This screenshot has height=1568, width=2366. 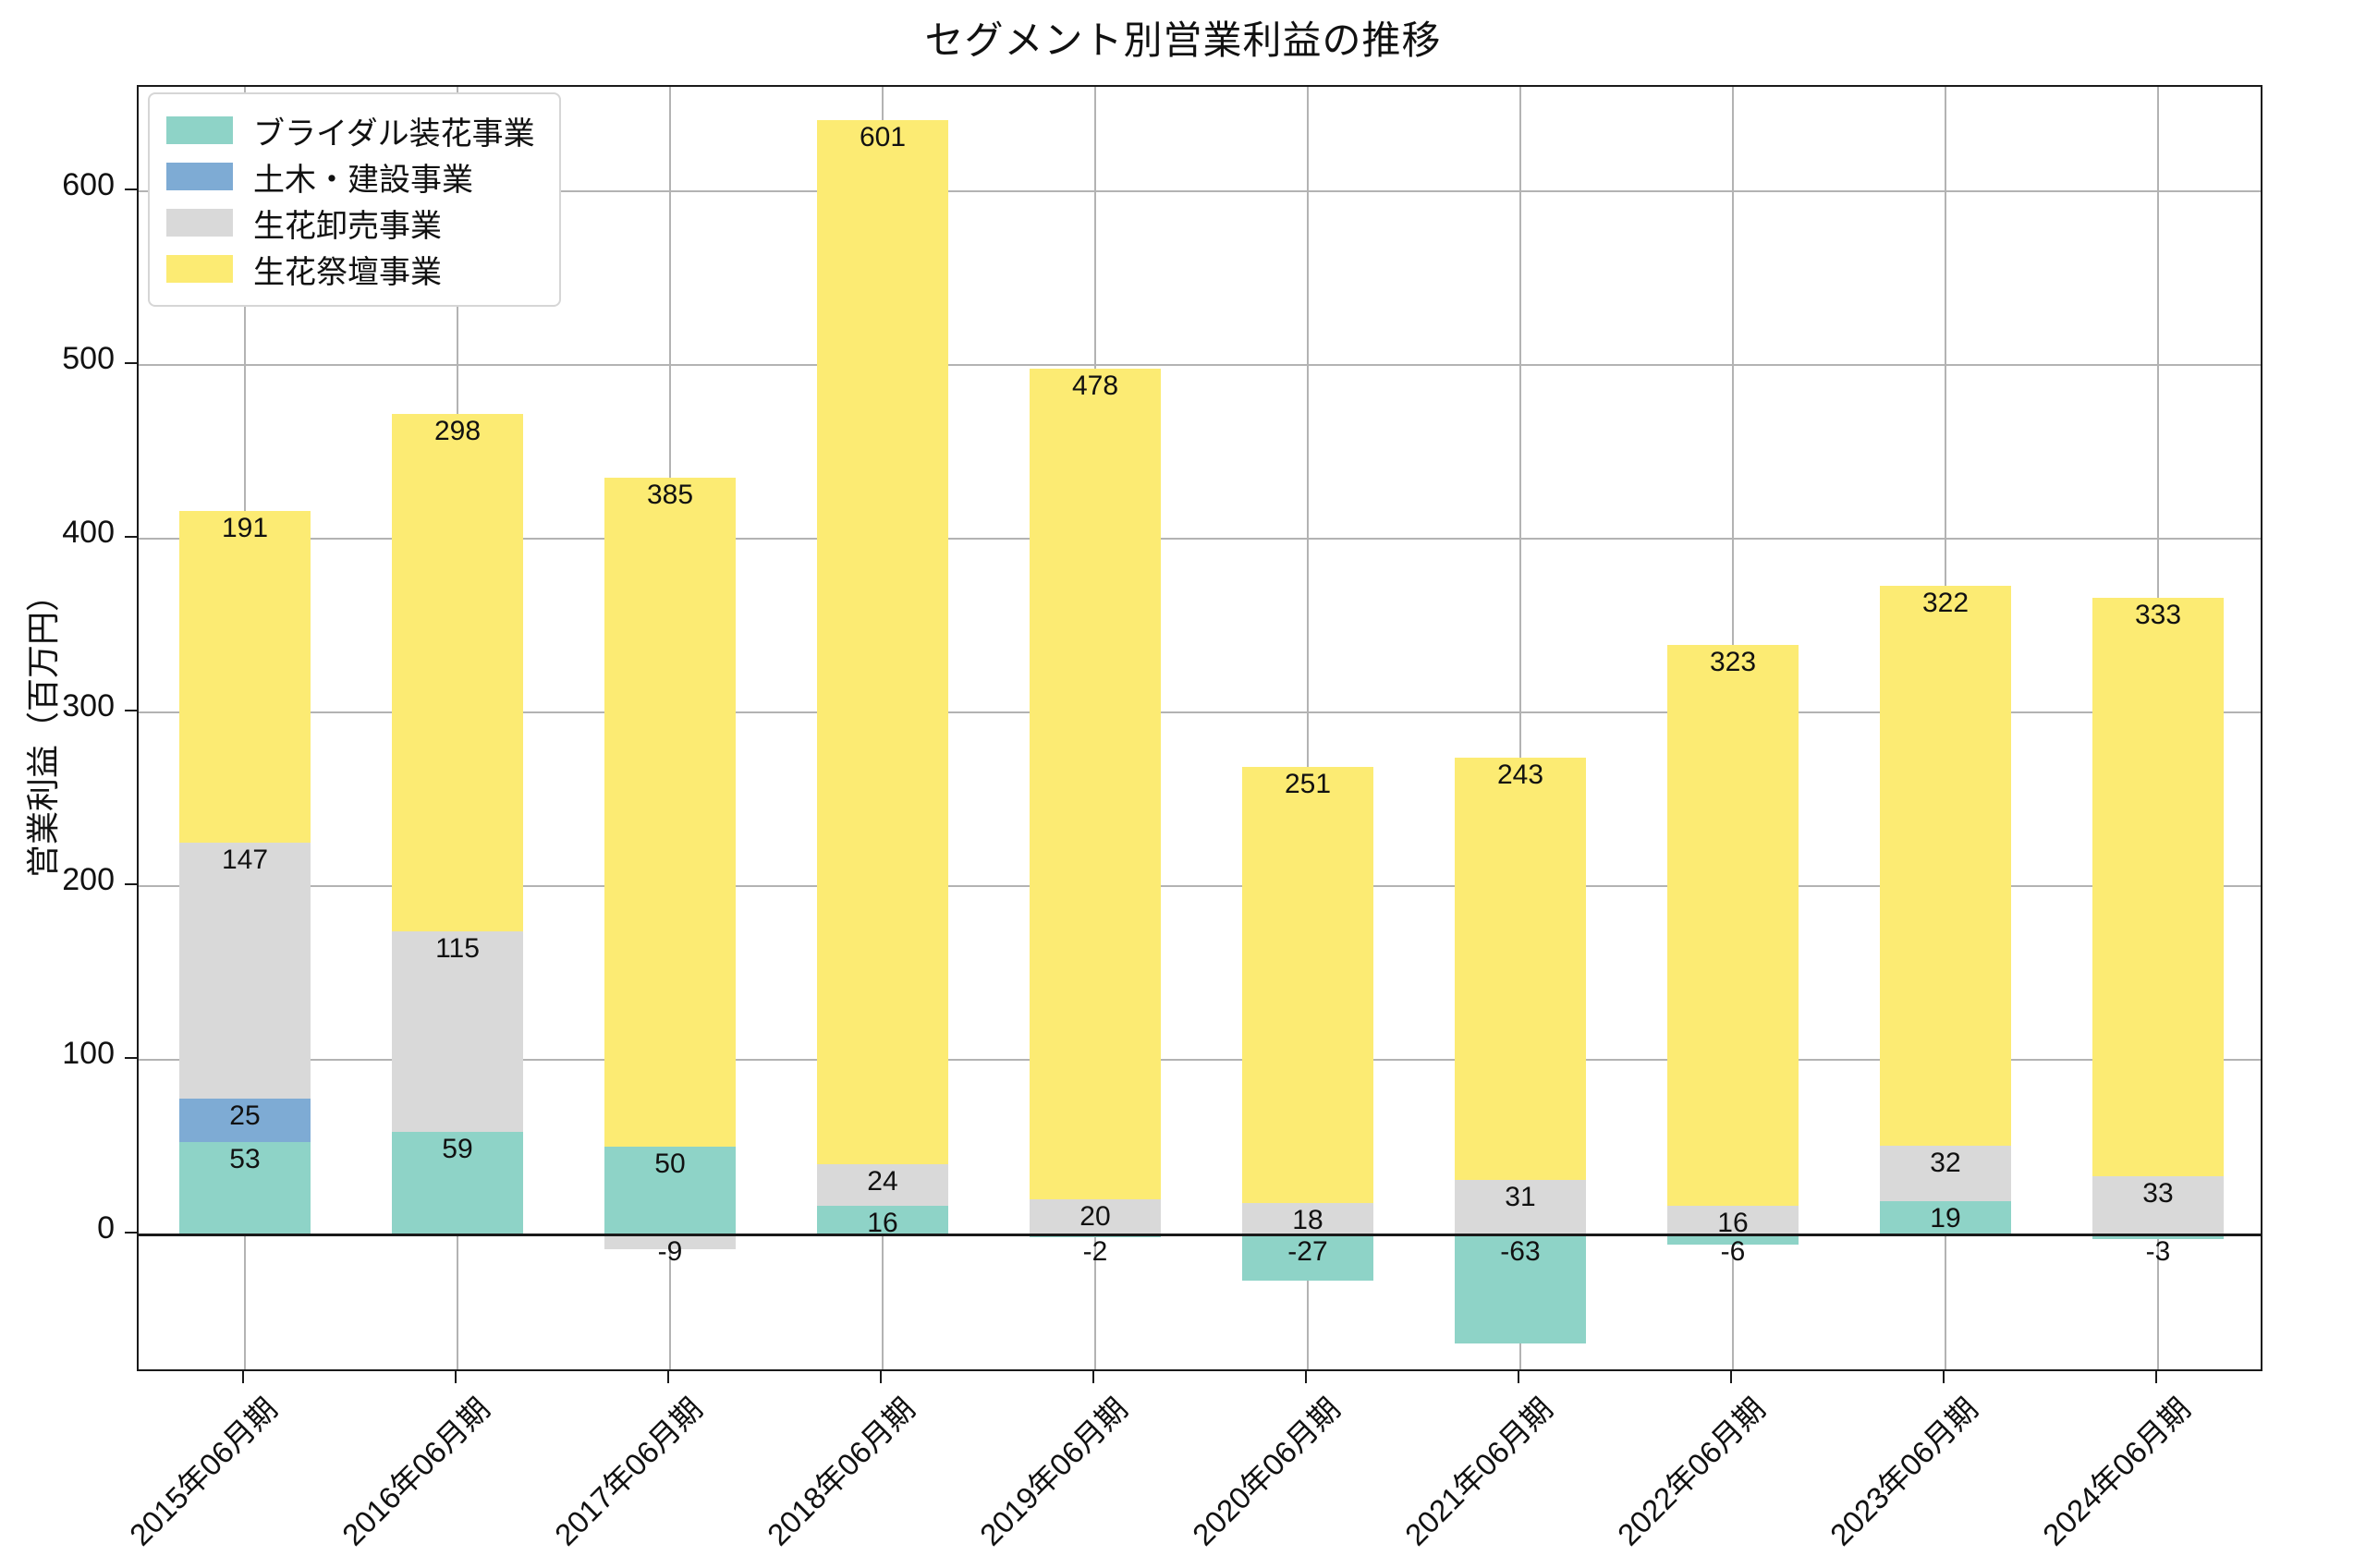 I want to click on x-axis-tick-label: 2019年06月期, so click(x=1053, y=1471).